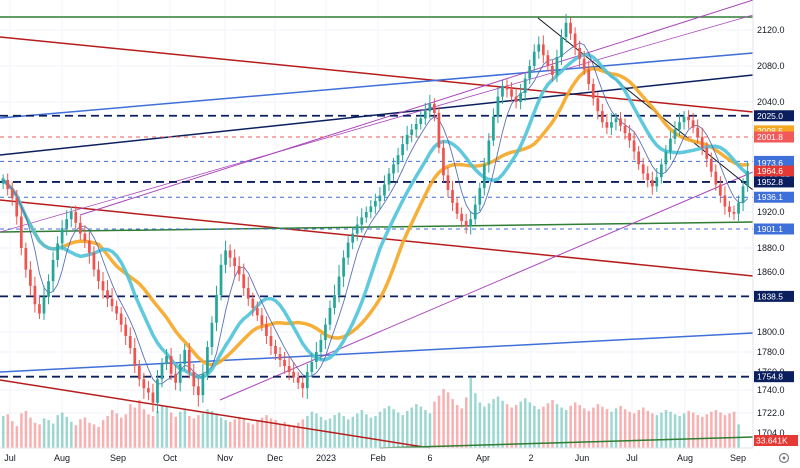 This screenshot has width=800, height=468. I want to click on y-tick-label: 1740.0, so click(771, 390).